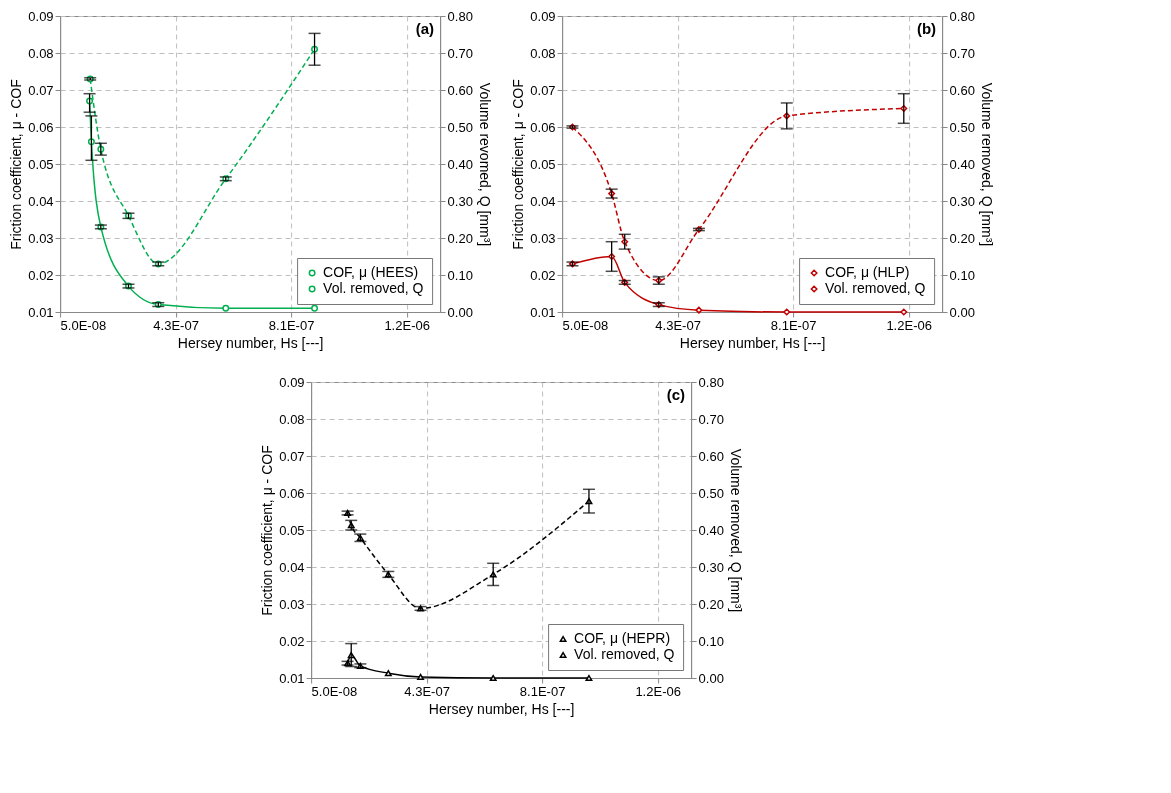 The width and height of the screenshot is (1171, 793). What do you see at coordinates (867, 272) in the screenshot?
I see `legend-label: COF, μ (HLP)` at bounding box center [867, 272].